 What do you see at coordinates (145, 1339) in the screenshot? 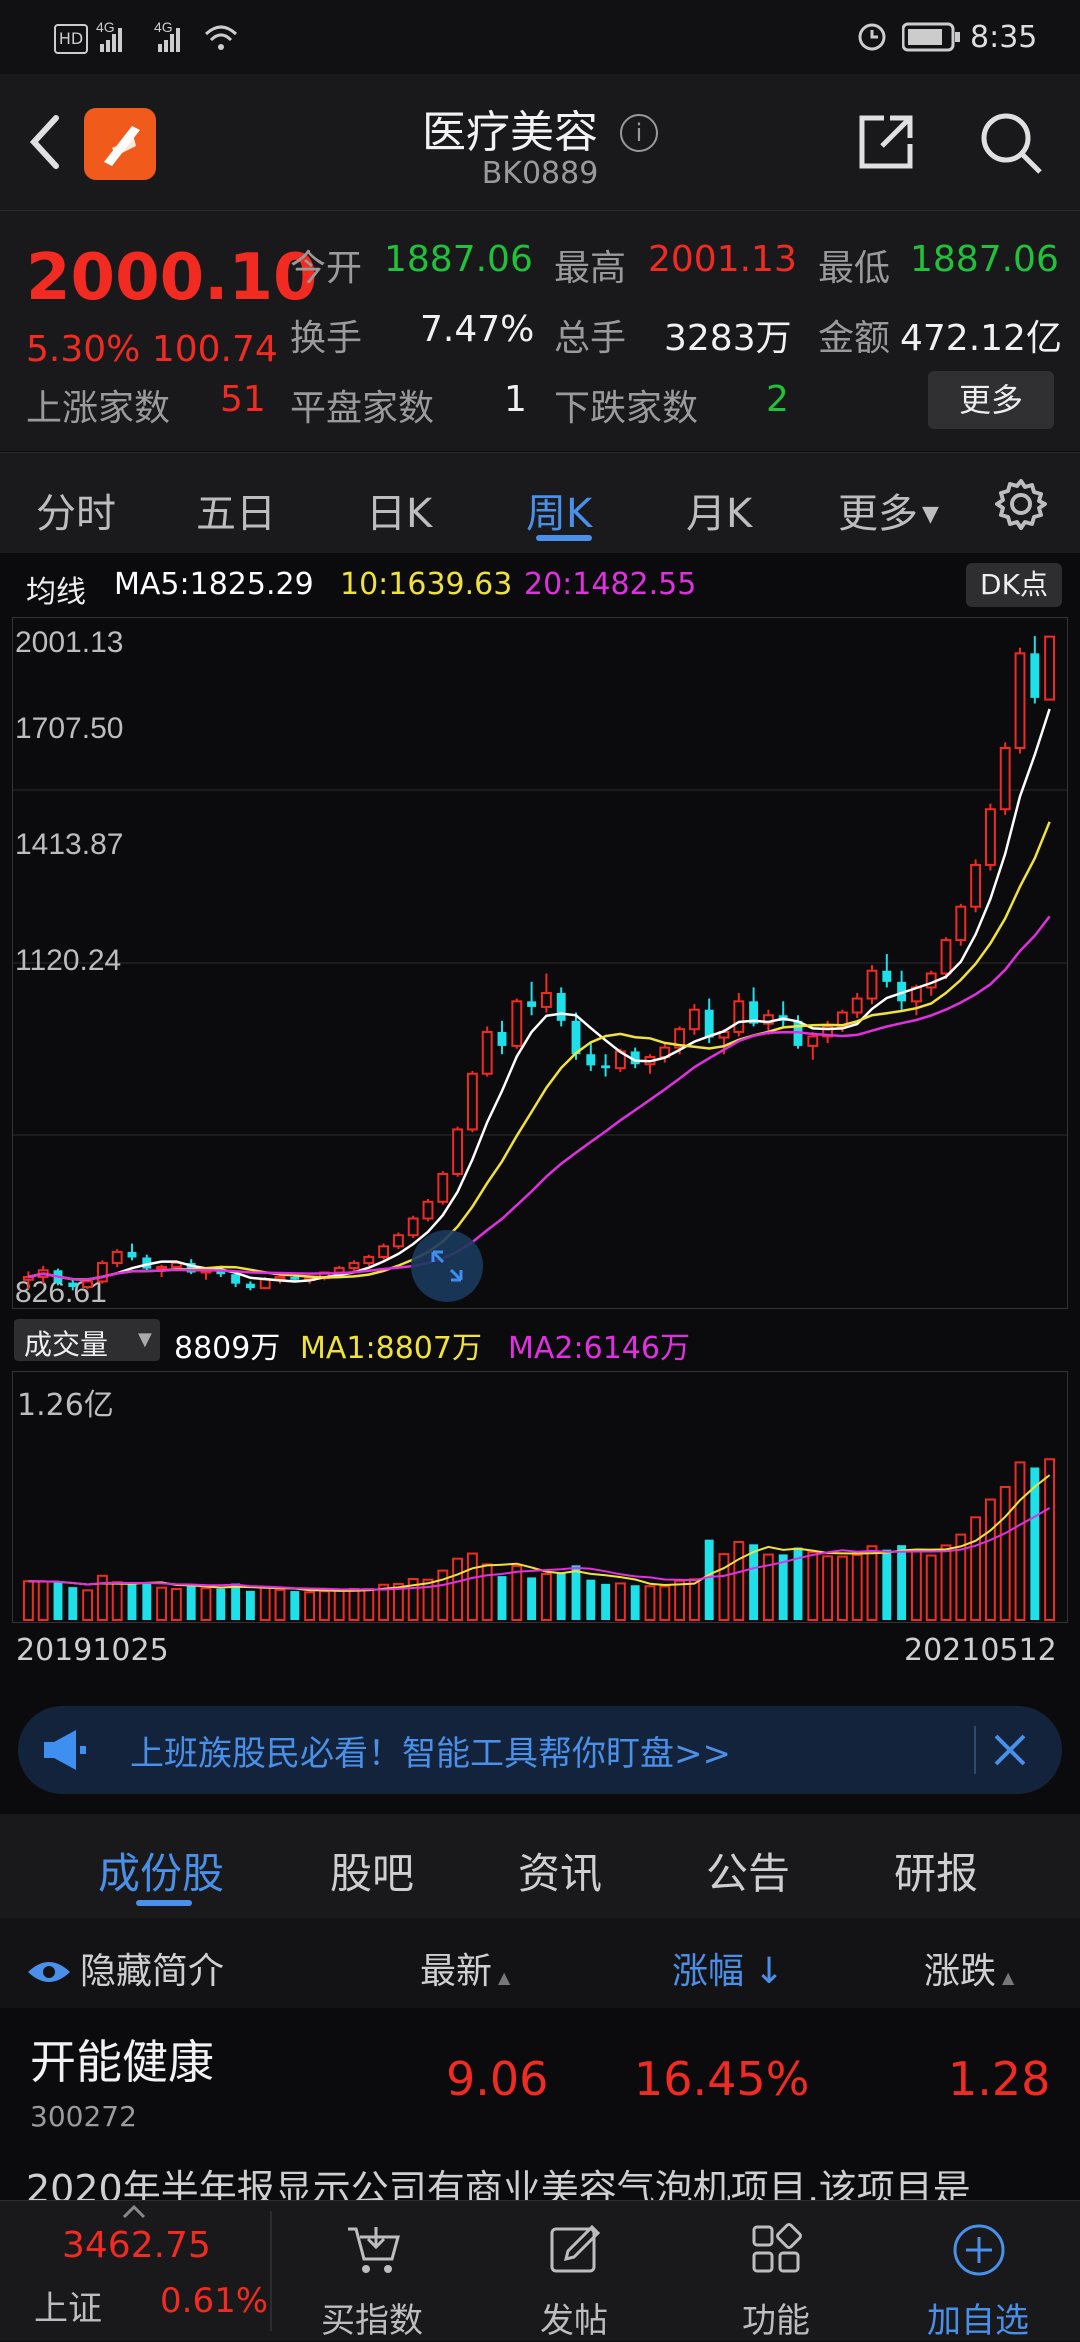
I see `caret-down-icon: ▼` at bounding box center [145, 1339].